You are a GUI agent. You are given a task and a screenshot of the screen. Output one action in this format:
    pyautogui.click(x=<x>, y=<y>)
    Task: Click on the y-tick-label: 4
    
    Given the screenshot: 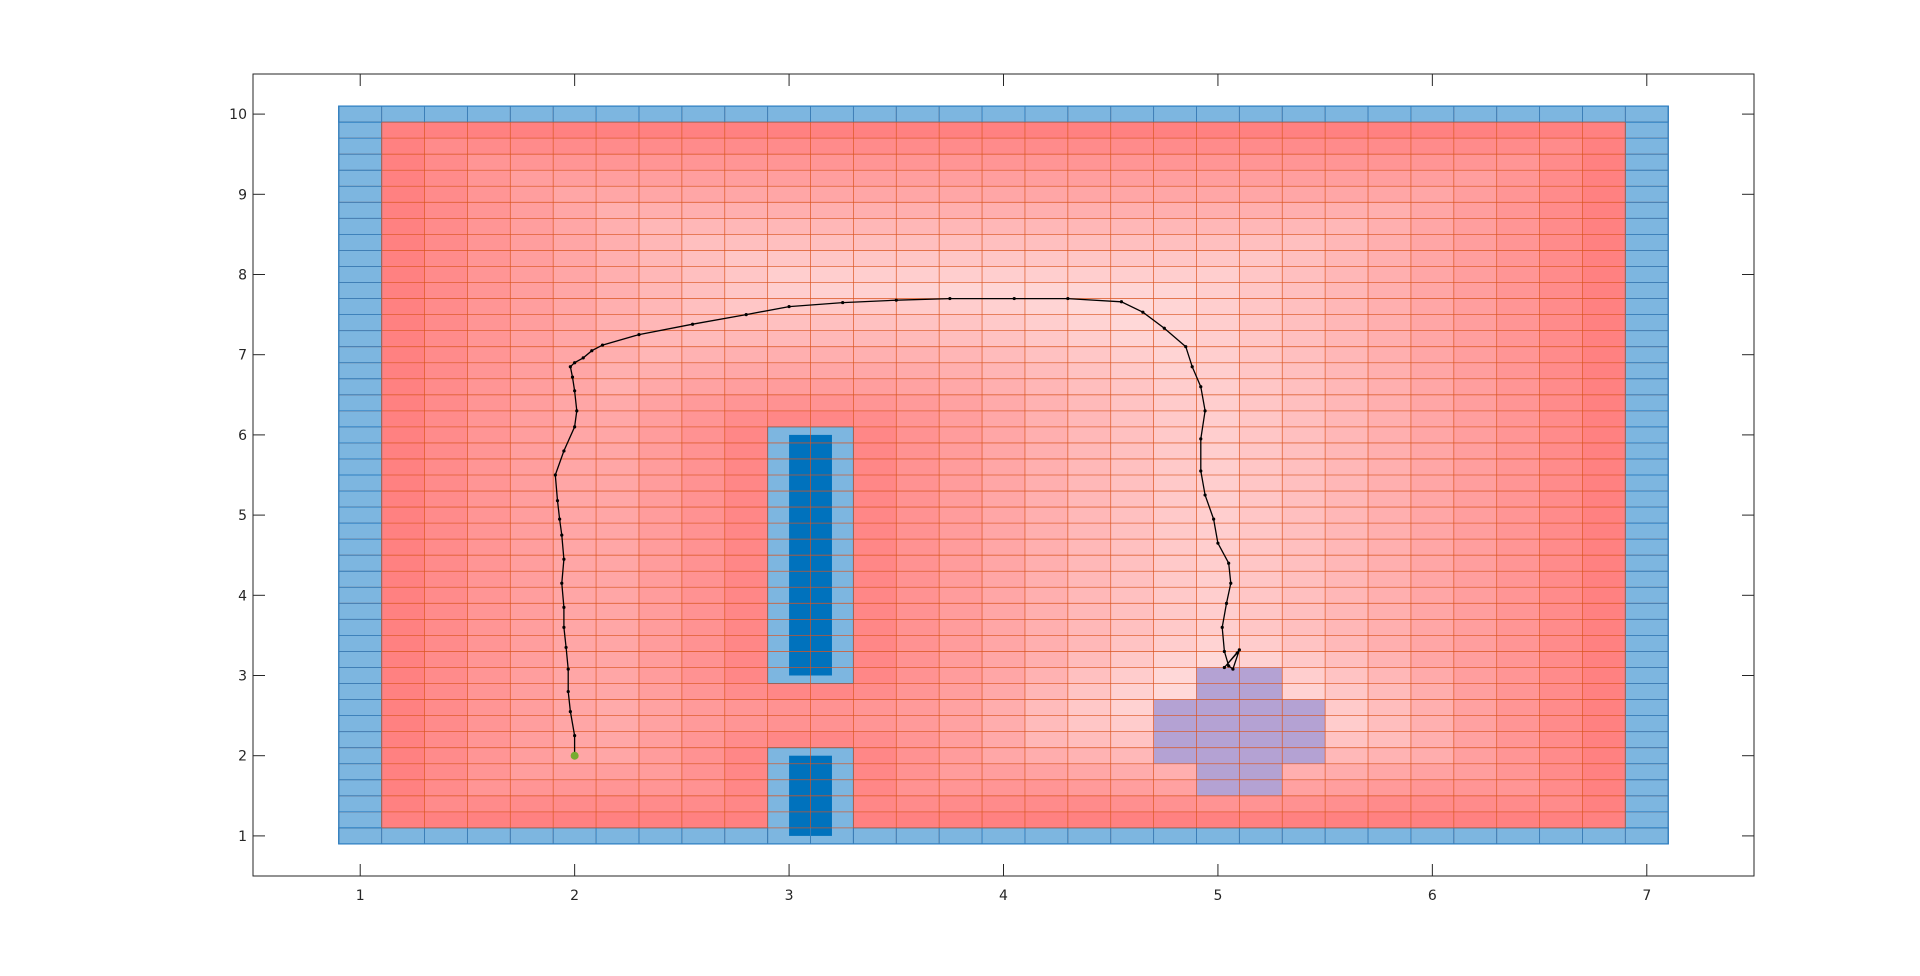 What is the action you would take?
    pyautogui.click(x=242, y=596)
    